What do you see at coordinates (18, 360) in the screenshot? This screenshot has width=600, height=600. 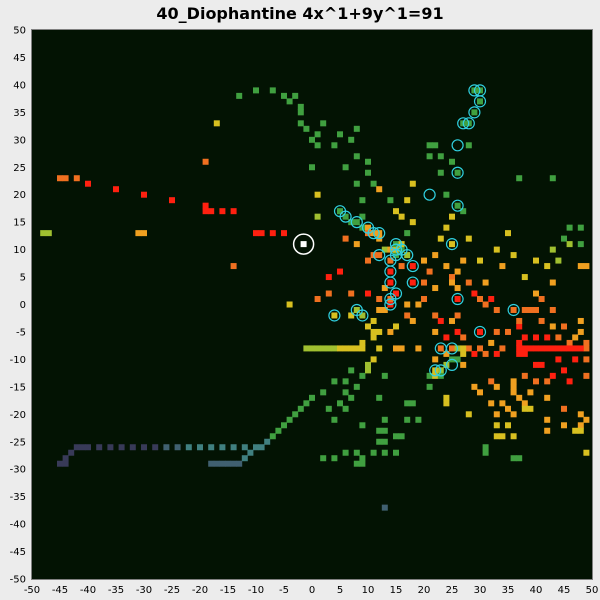 I see `y-tick-label: -10` at bounding box center [18, 360].